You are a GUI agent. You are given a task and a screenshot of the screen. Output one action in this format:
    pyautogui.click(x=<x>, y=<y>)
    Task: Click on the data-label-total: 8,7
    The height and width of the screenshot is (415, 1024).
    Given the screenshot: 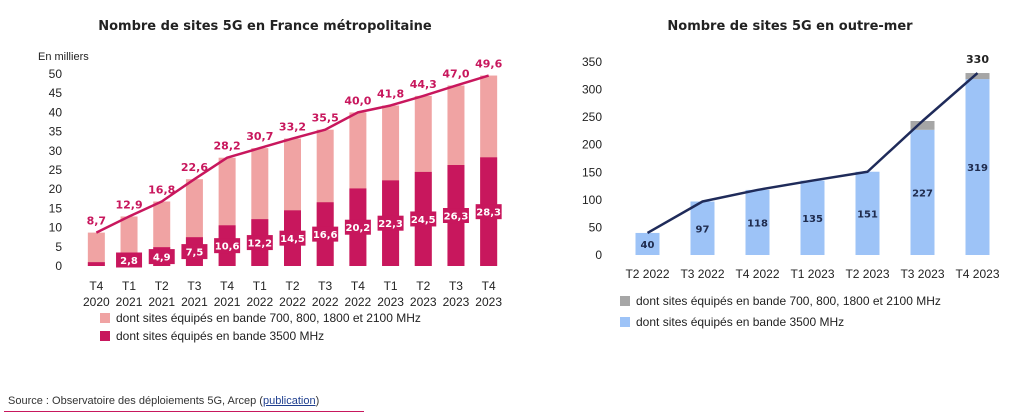 What is the action you would take?
    pyautogui.click(x=97, y=221)
    